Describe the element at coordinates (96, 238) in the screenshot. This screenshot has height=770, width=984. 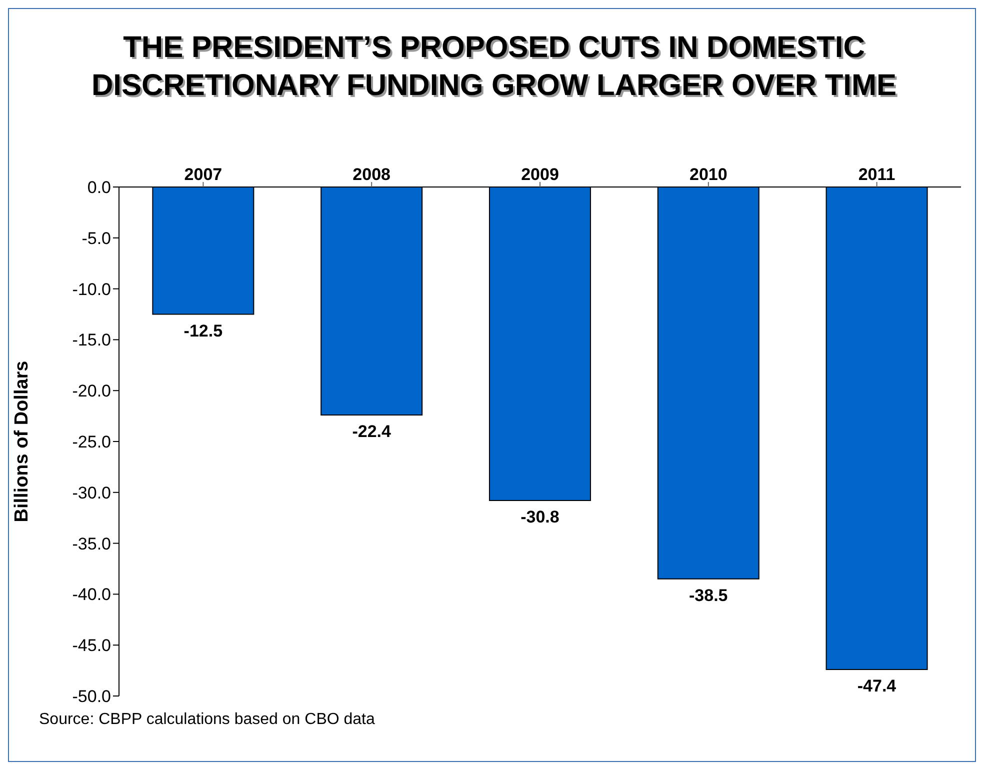
I see `y-tick-label: -5.0` at that location.